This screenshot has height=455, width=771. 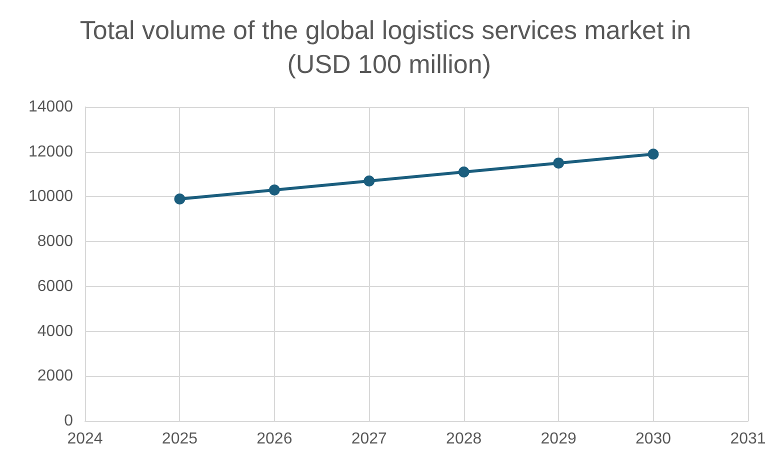 What do you see at coordinates (180, 439) in the screenshot?
I see `x-tick-label: 2025` at bounding box center [180, 439].